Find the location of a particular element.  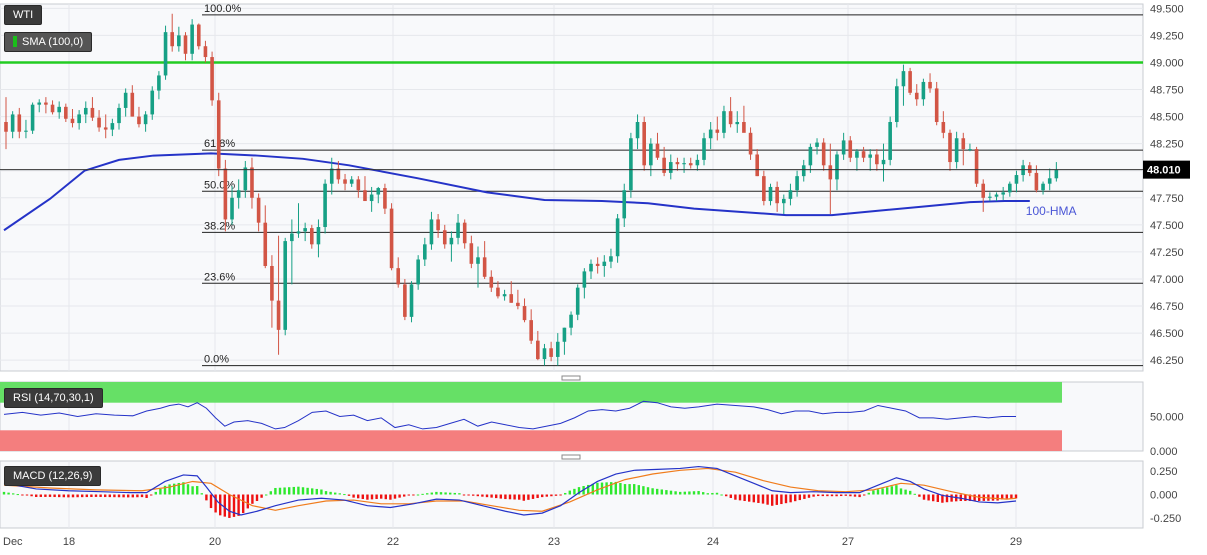

macd-legend: MACD (12,26,9) is located at coordinates (53, 476).